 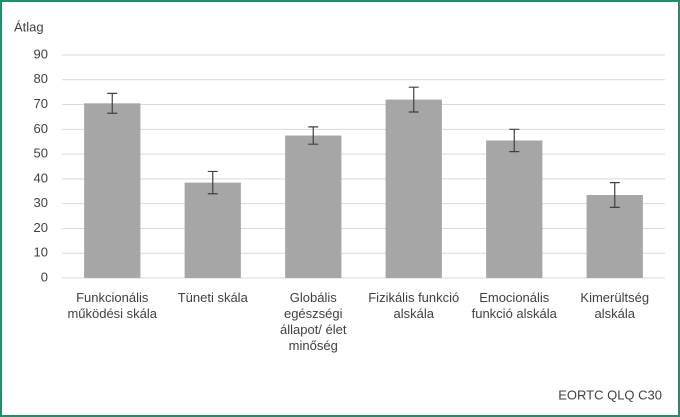 I want to click on x-tick-label-box: Fizikális funkció alskála, so click(x=414, y=305).